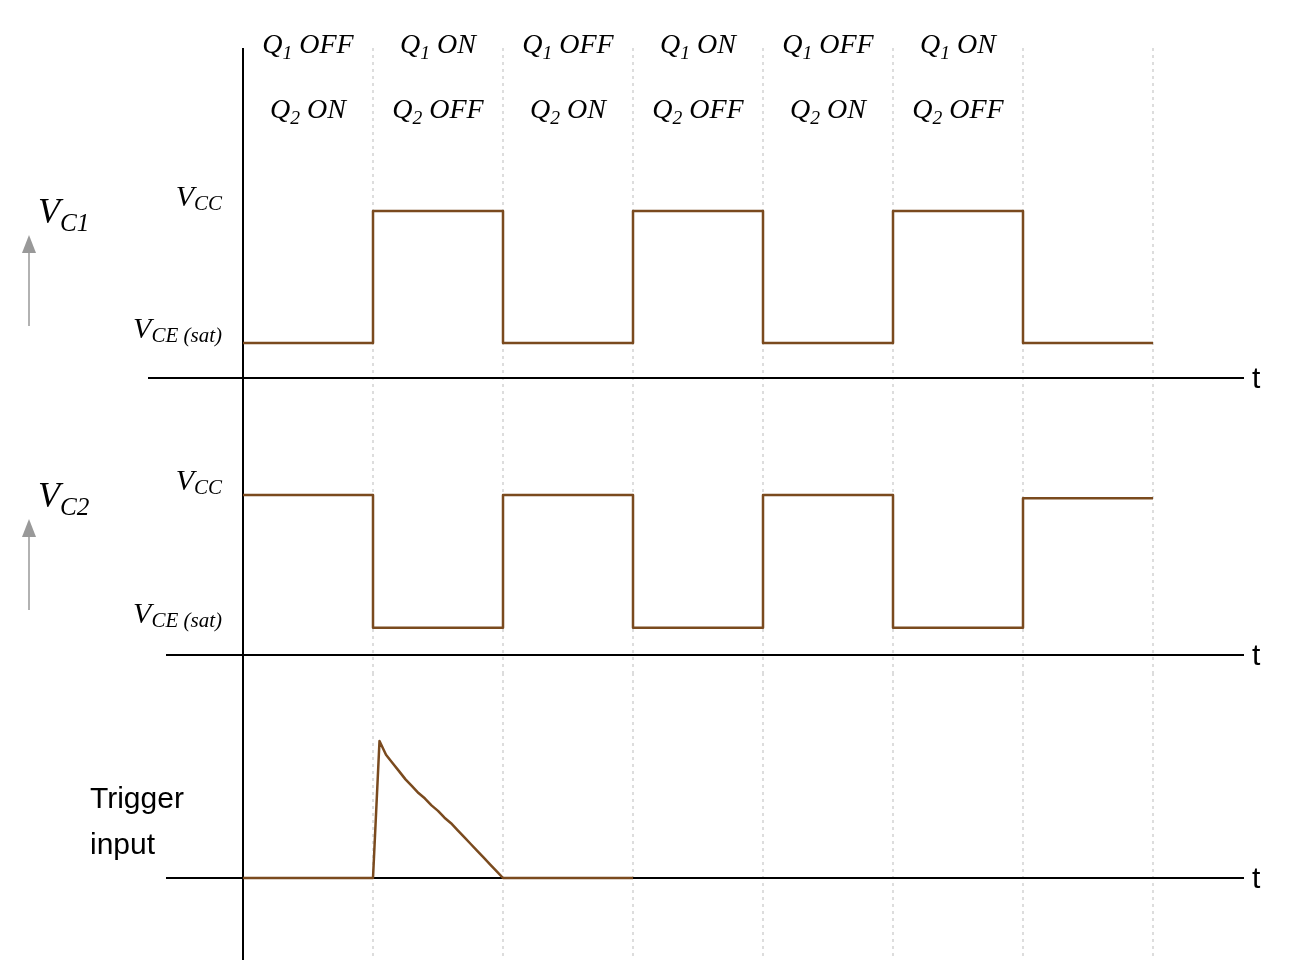 The image size is (1291, 960). I want to click on y-axis-title: Trigger input, so click(137, 820).